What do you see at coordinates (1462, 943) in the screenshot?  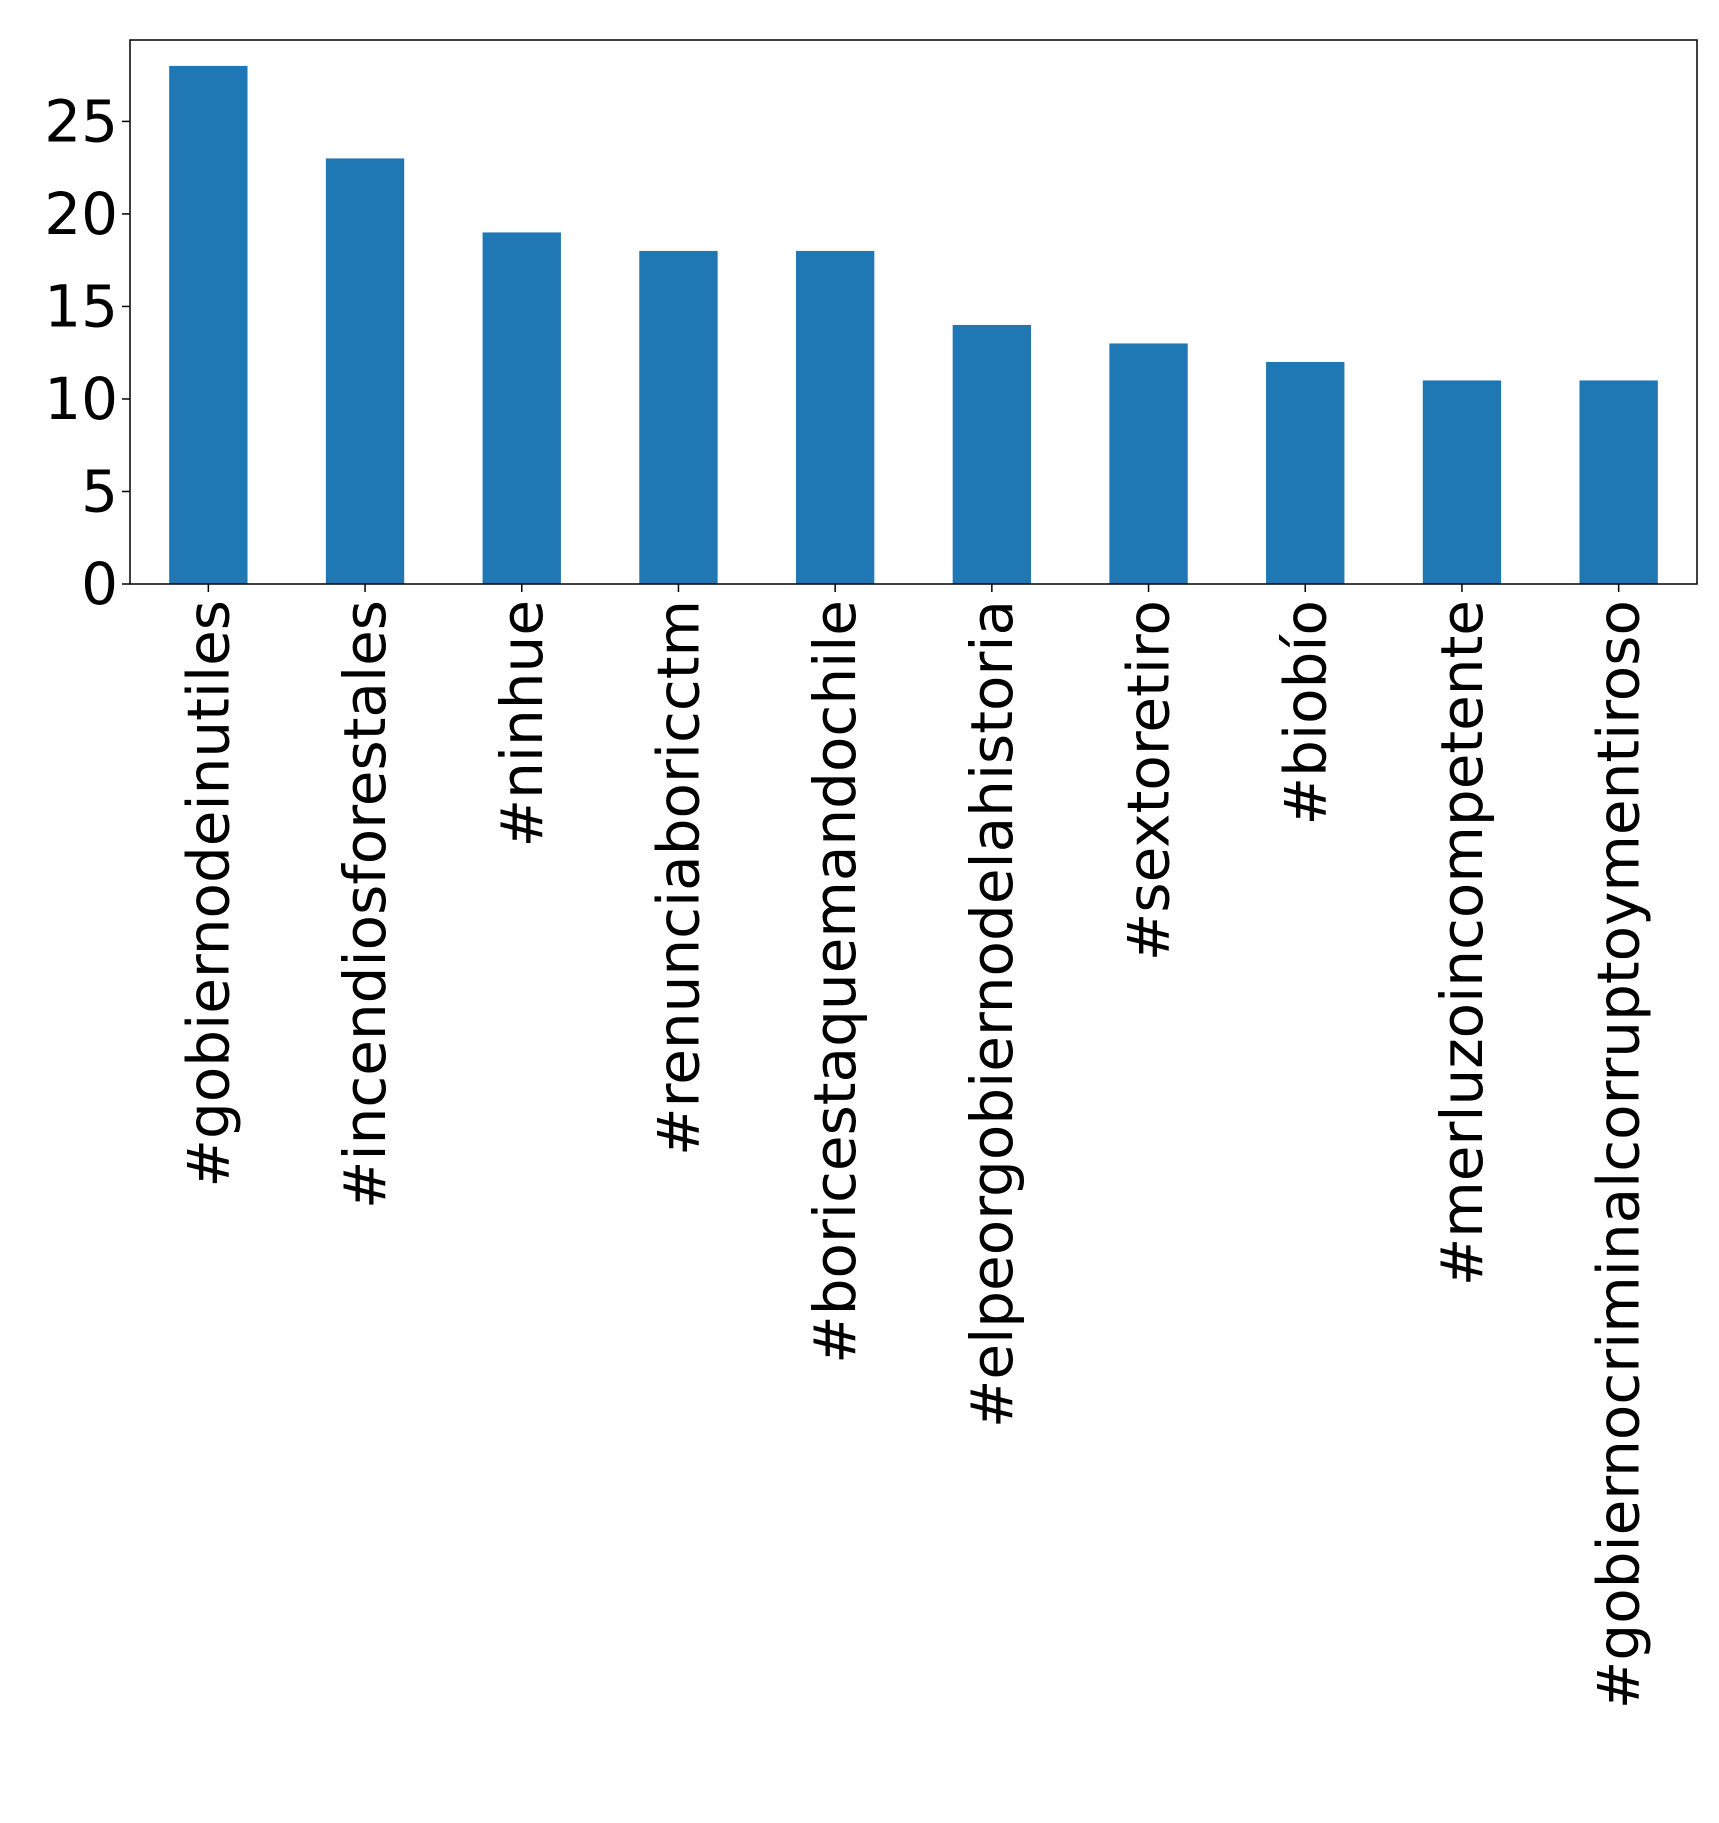 I see `x-tick-label: #merluzoincompetente` at bounding box center [1462, 943].